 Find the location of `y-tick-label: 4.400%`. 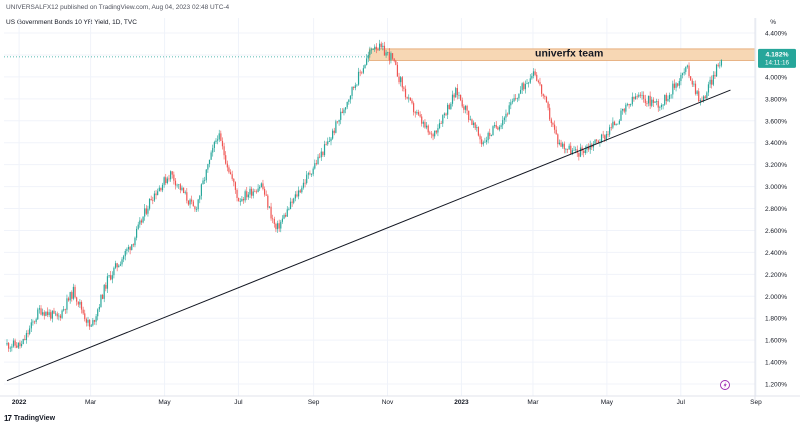

y-tick-label: 4.400% is located at coordinates (776, 34).